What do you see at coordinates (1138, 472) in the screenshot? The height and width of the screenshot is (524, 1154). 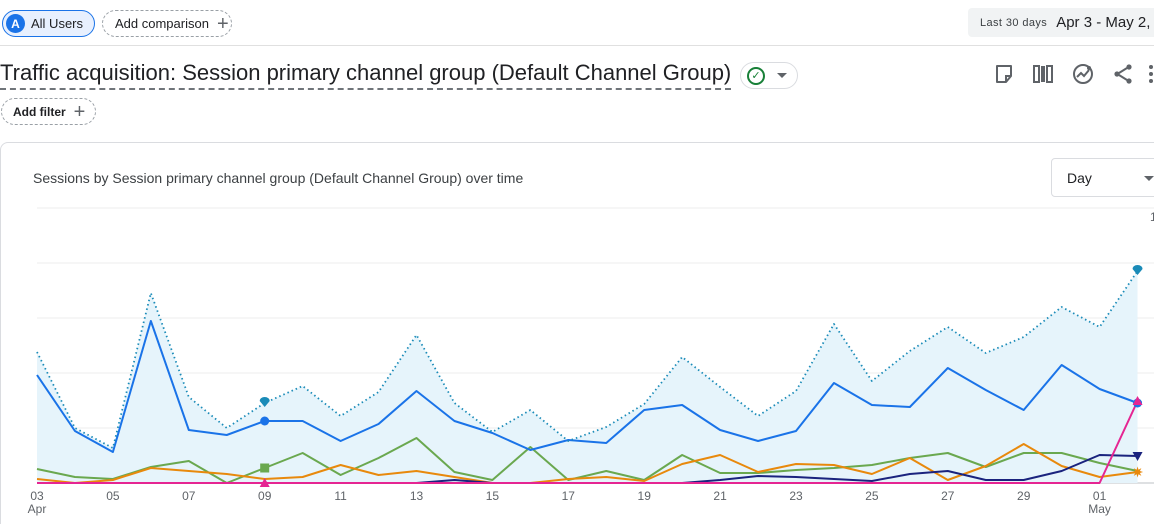 I see `referral-marker` at bounding box center [1138, 472].